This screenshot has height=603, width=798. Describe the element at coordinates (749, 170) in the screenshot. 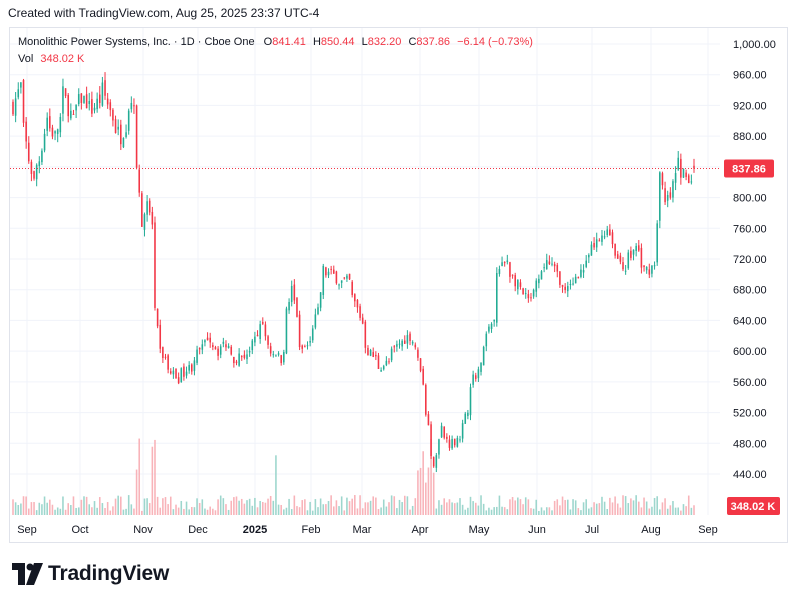

I see `last-price-label: 837.86` at that location.